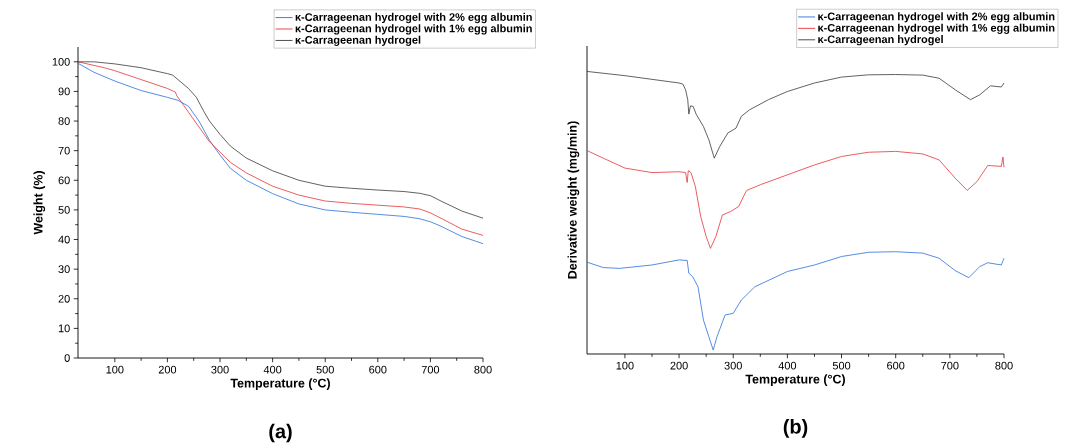 The image size is (1071, 443). Describe the element at coordinates (64, 150) in the screenshot. I see `y-tick-label: 70` at that location.